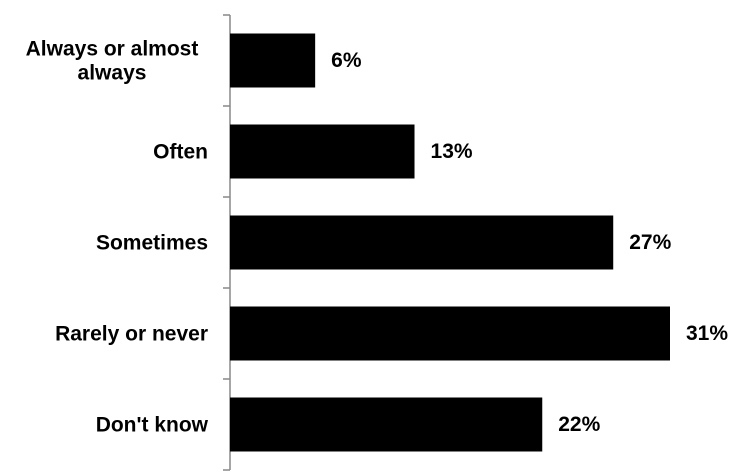  I want to click on category-label-line: Often, so click(180, 151).